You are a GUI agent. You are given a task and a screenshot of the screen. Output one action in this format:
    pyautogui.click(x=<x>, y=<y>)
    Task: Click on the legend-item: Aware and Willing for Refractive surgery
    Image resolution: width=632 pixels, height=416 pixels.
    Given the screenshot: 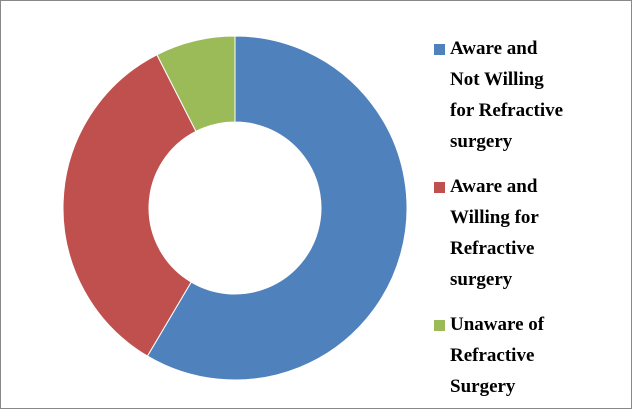 What is the action you would take?
    pyautogui.click(x=499, y=233)
    